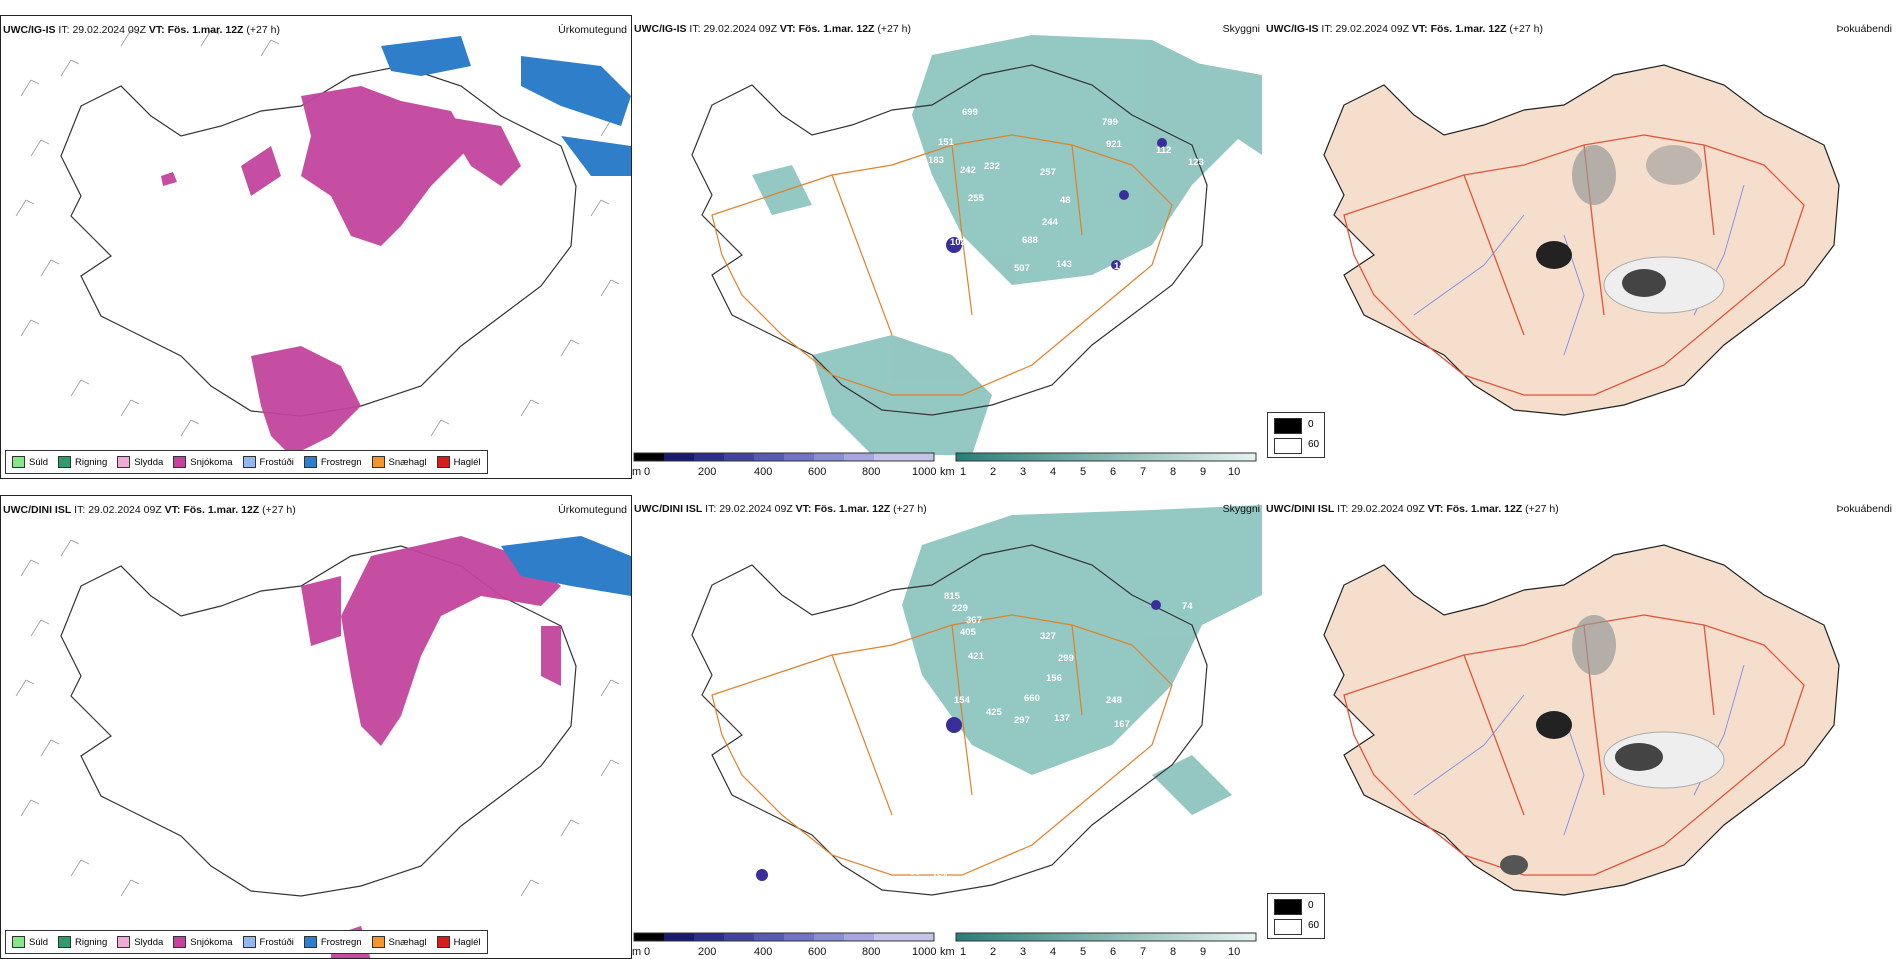 Image resolution: width=1900 pixels, height=959 pixels. I want to click on visibility-value: 102, so click(958, 242).